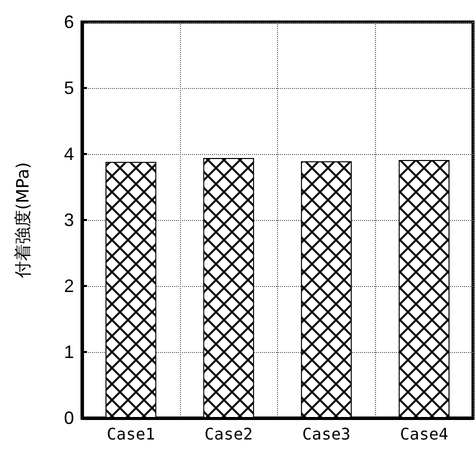  I want to click on x-tick-label: Case2, so click(228, 434).